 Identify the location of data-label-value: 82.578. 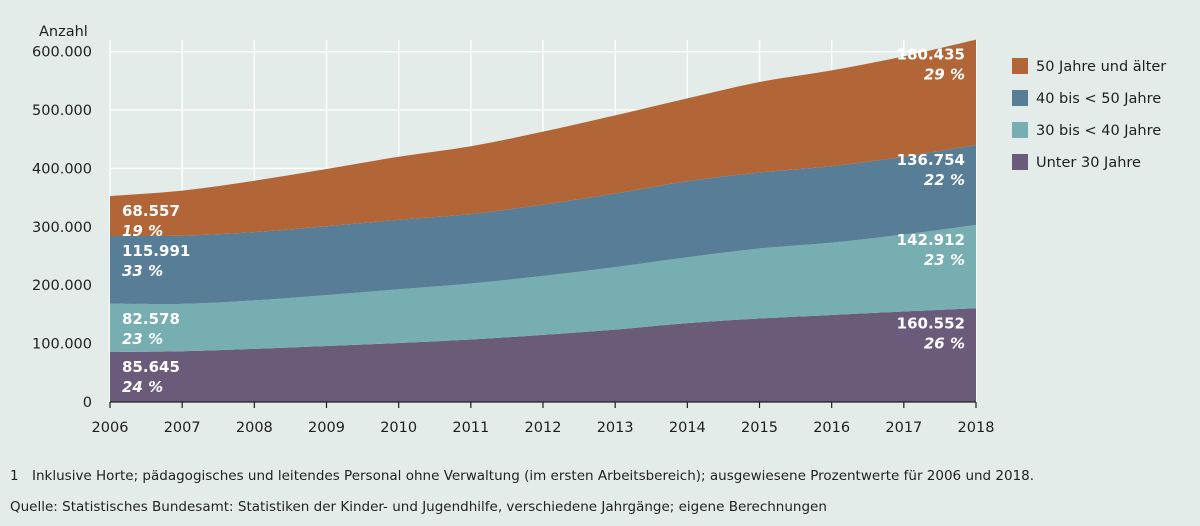
(151, 319).